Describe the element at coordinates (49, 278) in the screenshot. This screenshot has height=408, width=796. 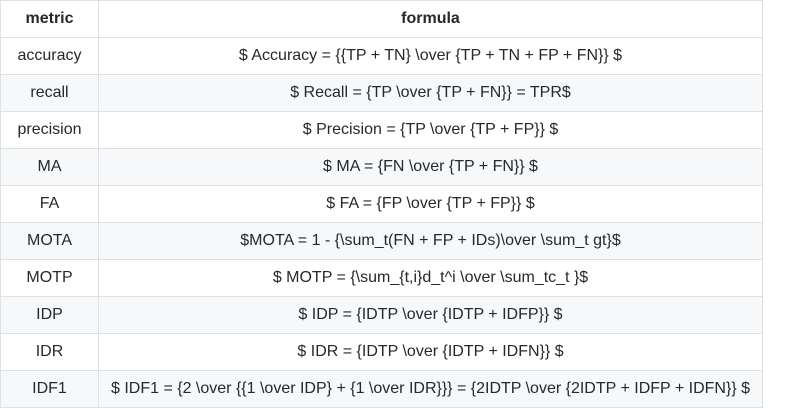
I see `metric-cell: MOTP` at that location.